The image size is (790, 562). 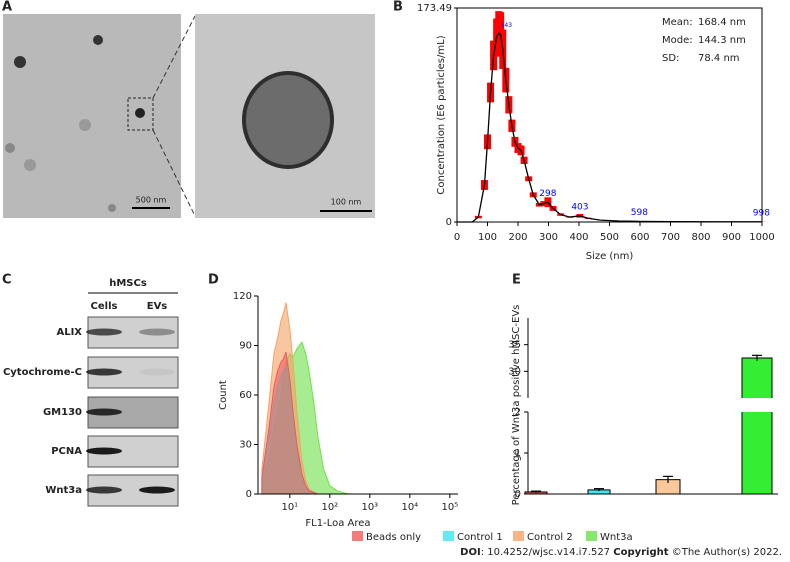 What do you see at coordinates (548, 237) in the screenshot?
I see `x-tick-label: 300` at bounding box center [548, 237].